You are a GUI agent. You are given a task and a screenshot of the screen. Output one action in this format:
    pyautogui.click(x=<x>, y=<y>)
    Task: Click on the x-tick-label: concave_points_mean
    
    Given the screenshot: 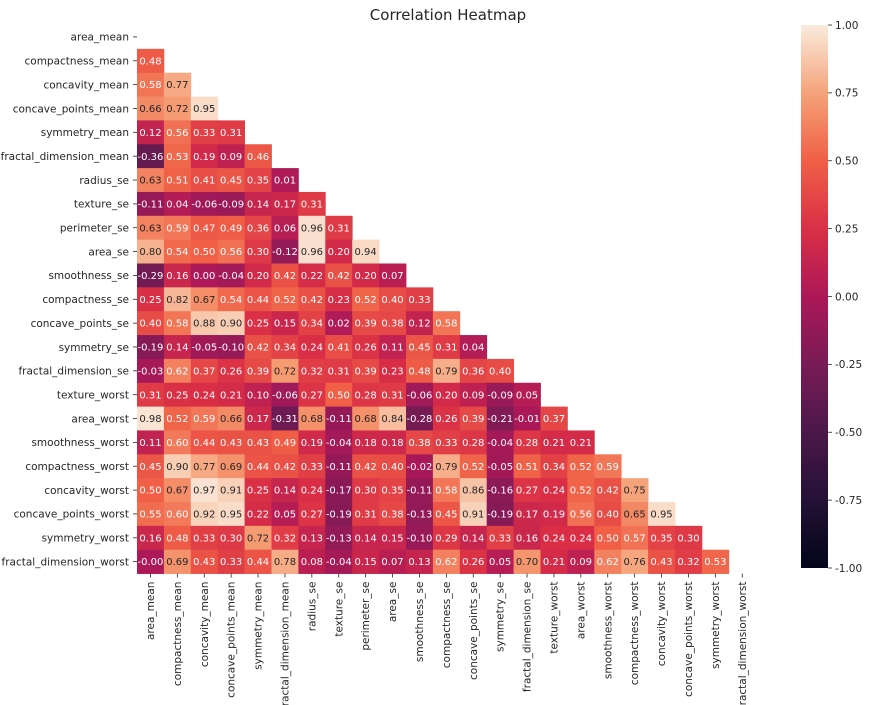 What is the action you would take?
    pyautogui.click(x=232, y=640)
    